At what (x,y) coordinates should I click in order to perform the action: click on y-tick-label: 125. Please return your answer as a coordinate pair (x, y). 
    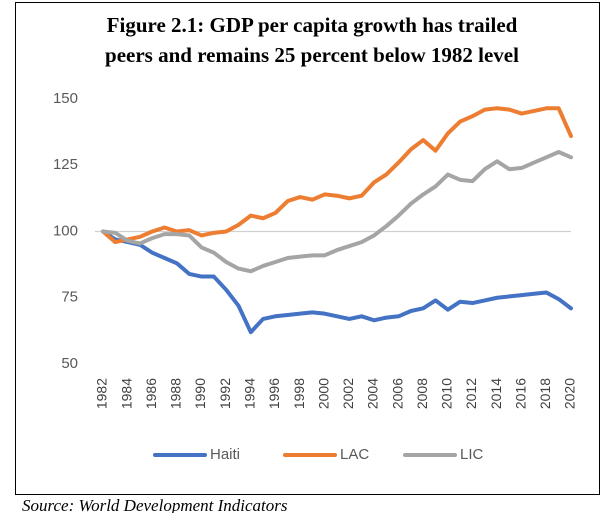
    Looking at the image, I should click on (65, 164).